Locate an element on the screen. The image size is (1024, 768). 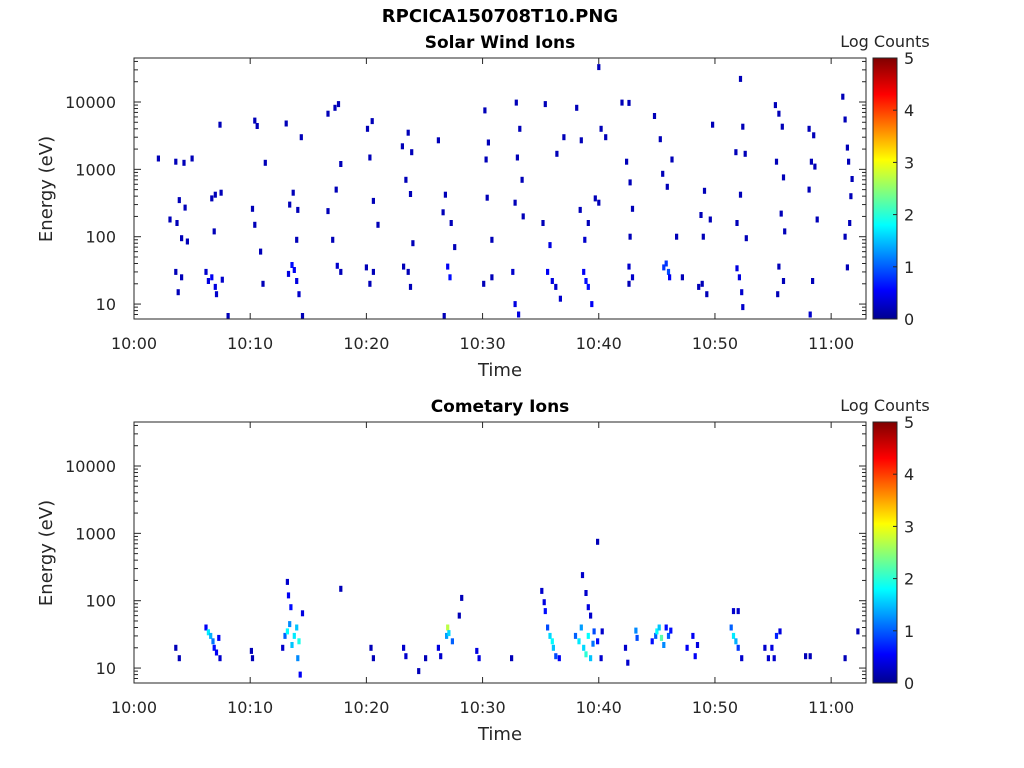
colorbar-tick-label: 0 is located at coordinates (909, 319).